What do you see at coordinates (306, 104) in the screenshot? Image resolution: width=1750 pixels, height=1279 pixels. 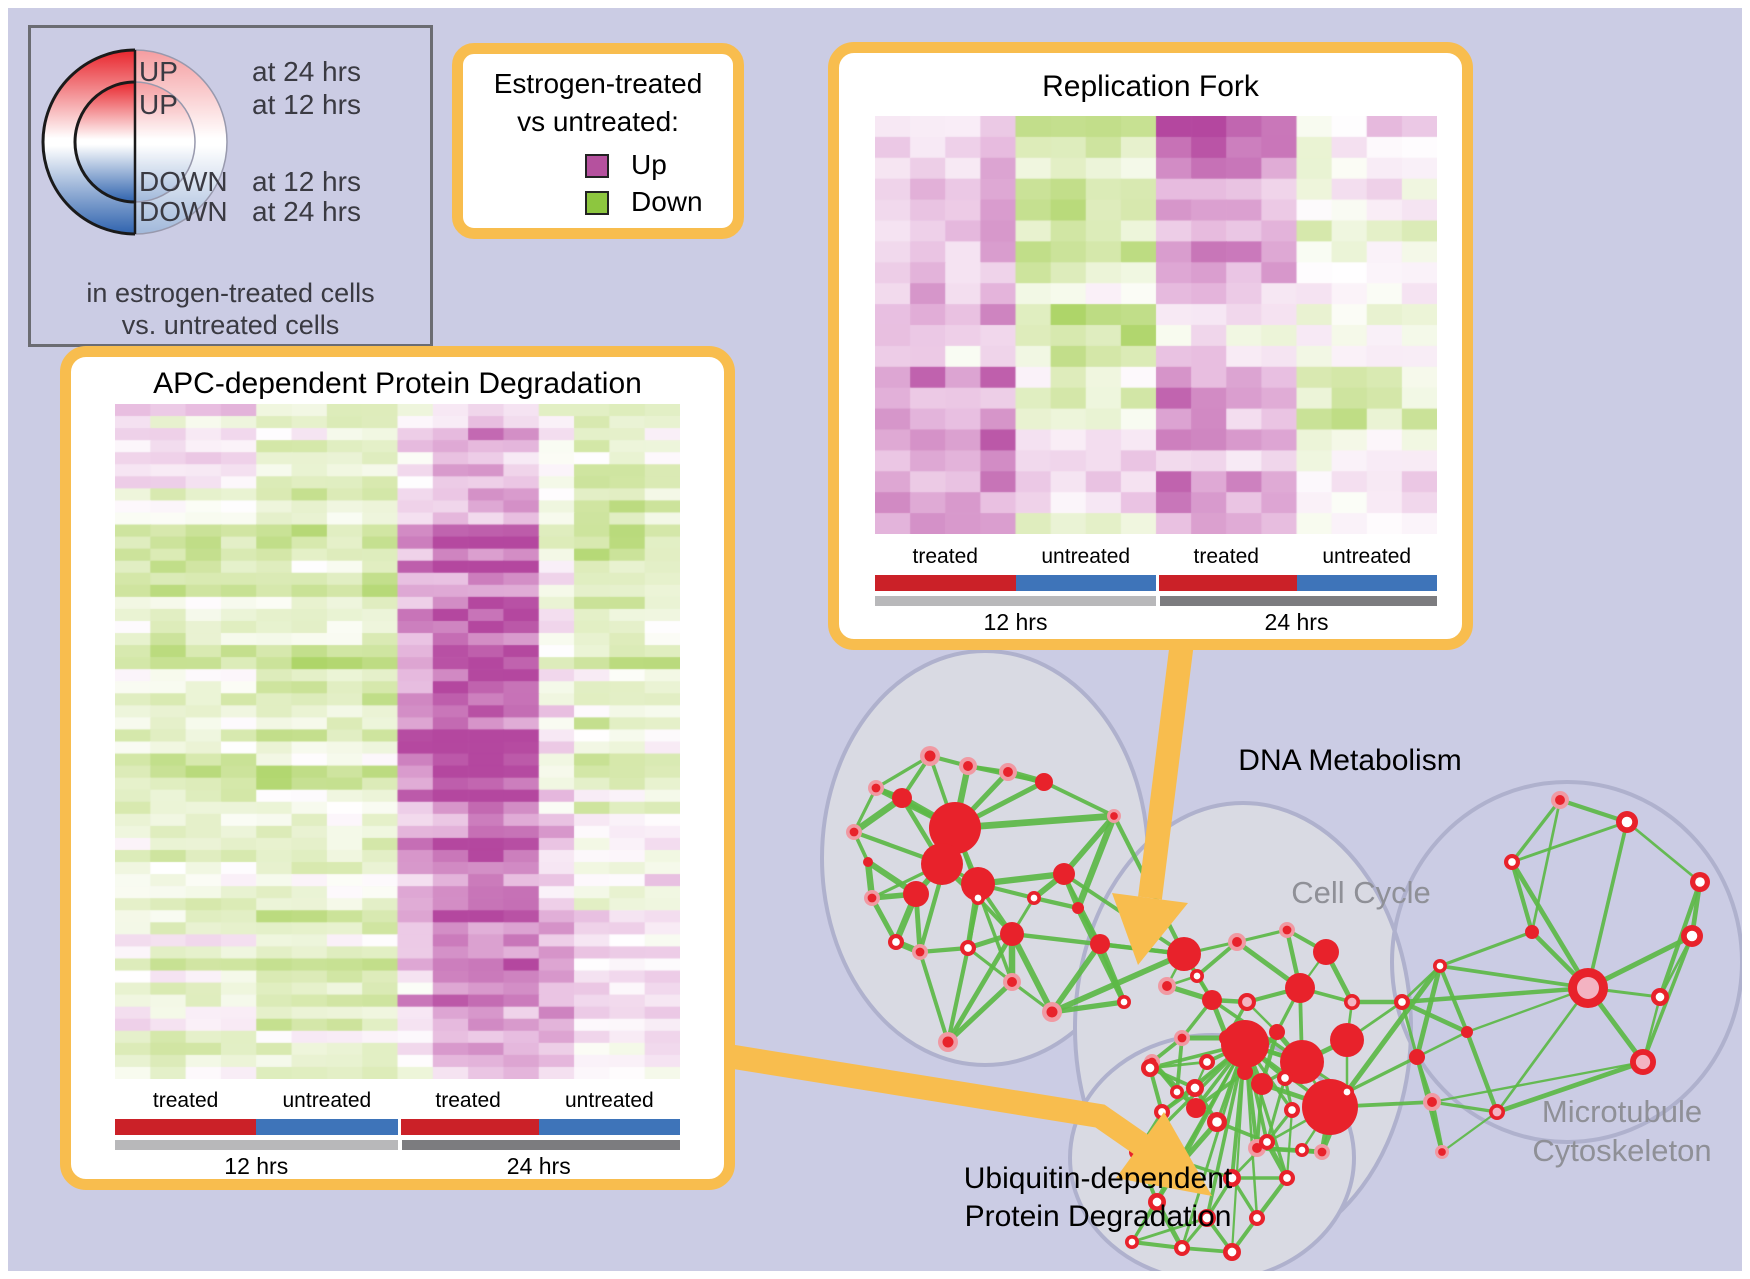 I see `legend-up-12-time: at 12 hrs` at bounding box center [306, 104].